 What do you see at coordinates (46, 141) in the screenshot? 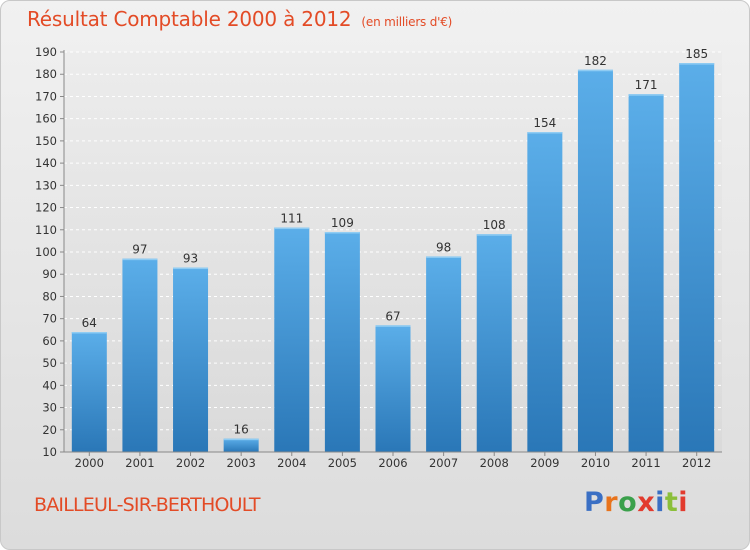
I see `y-tick-label: 150` at bounding box center [46, 141].